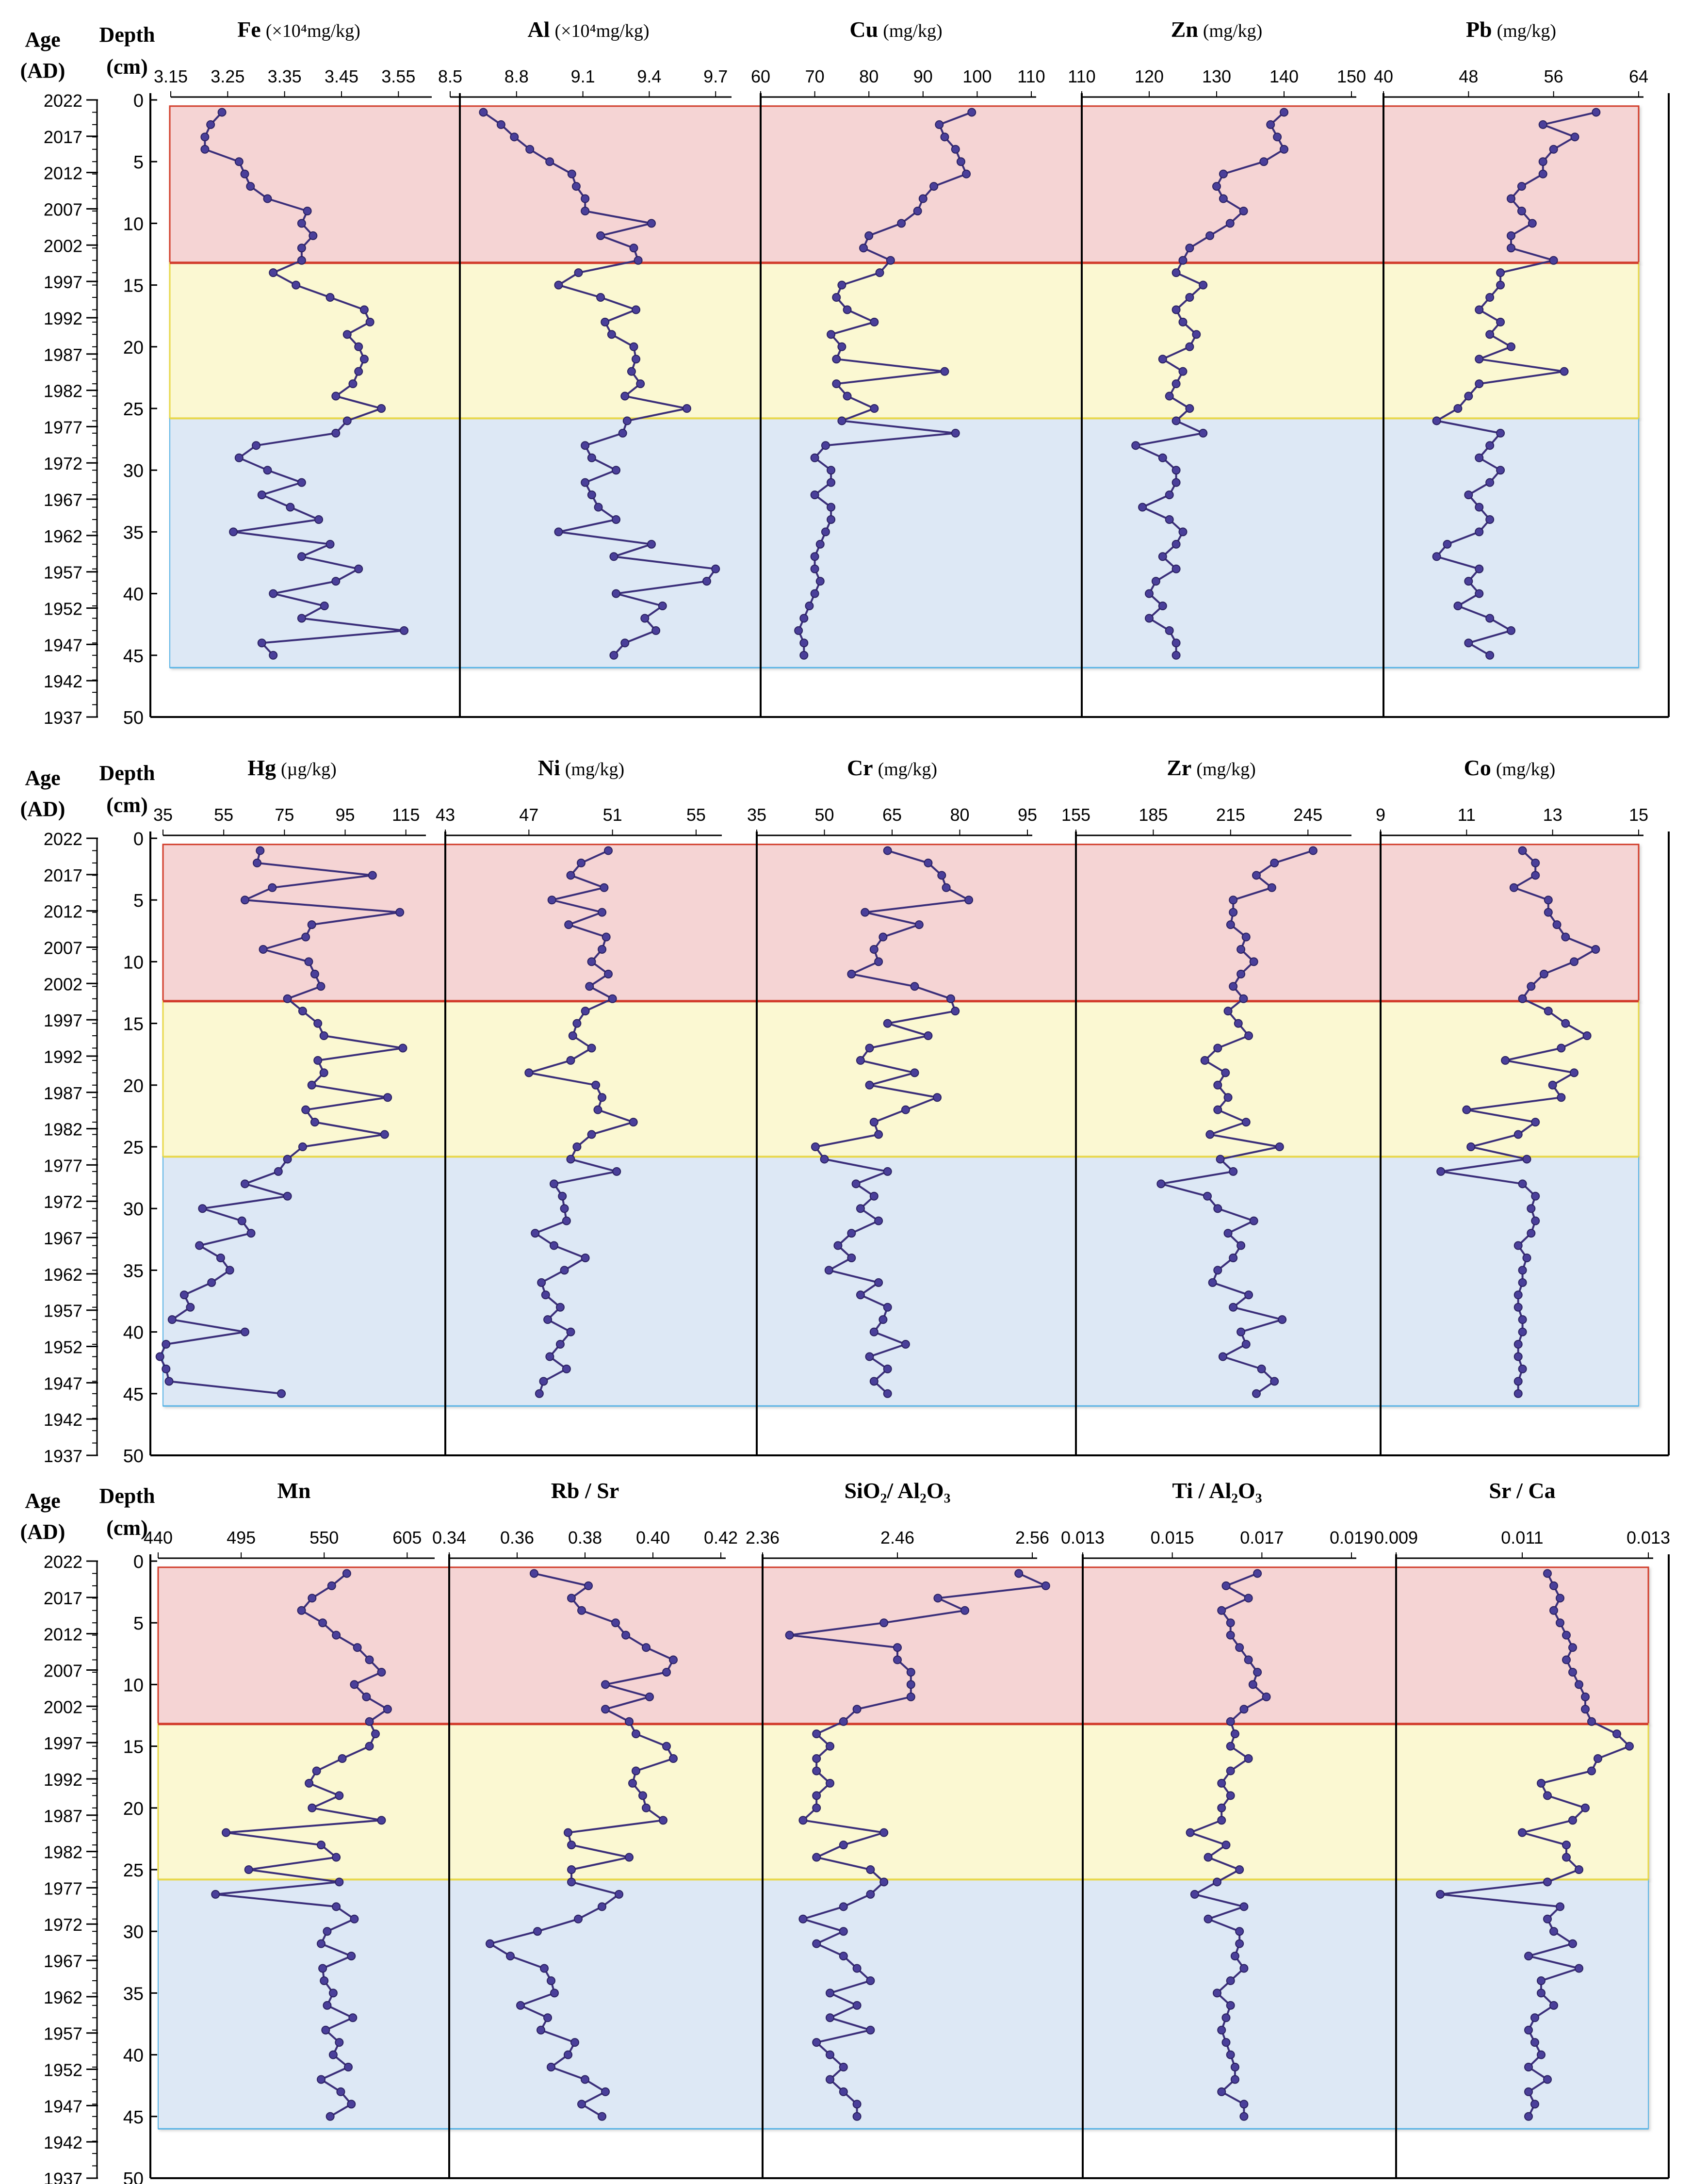 This screenshot has height=2184, width=1692. I want to click on age-tick-label: 2007, so click(63, 948).